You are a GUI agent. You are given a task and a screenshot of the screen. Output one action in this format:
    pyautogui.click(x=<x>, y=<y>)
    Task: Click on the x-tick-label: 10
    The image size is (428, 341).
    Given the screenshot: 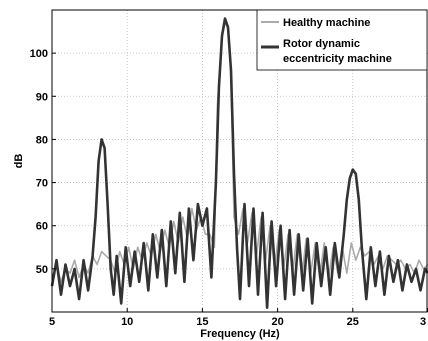 What is the action you would take?
    pyautogui.click(x=127, y=322)
    